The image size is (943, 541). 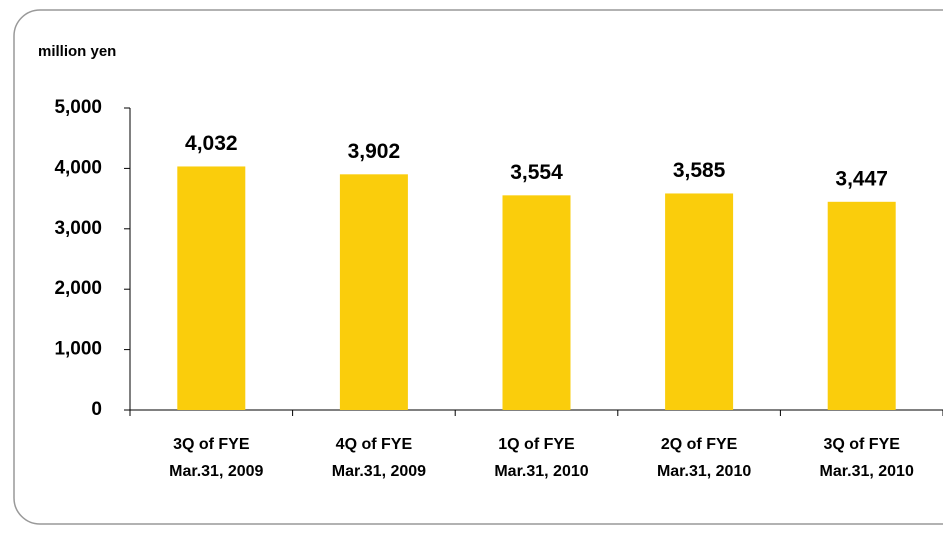 I want to click on y-tick-label: 4,000, so click(x=78, y=167).